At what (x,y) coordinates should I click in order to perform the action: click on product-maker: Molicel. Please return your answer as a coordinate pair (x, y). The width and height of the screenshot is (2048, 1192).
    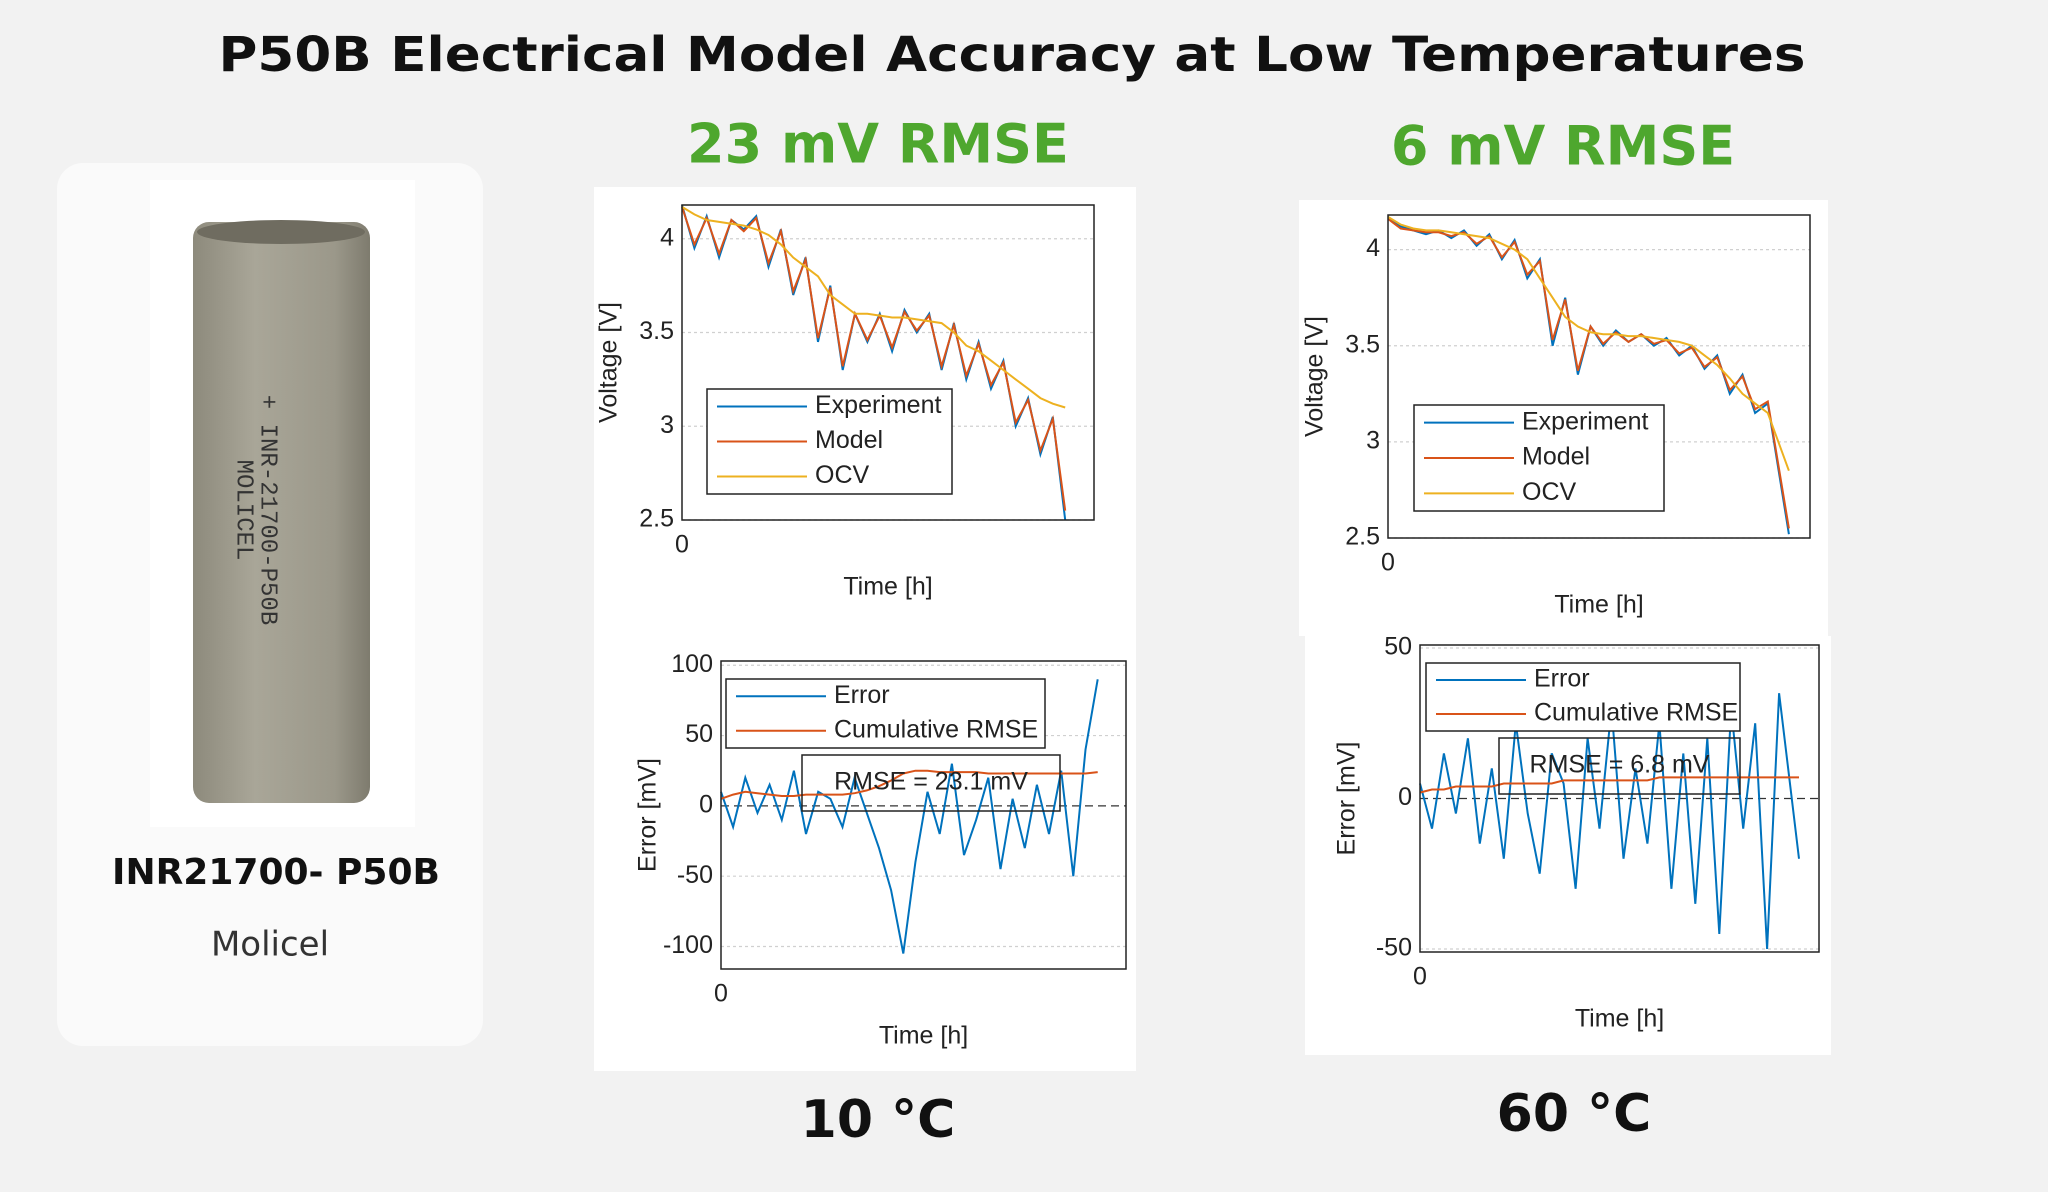
    Looking at the image, I should click on (270, 945).